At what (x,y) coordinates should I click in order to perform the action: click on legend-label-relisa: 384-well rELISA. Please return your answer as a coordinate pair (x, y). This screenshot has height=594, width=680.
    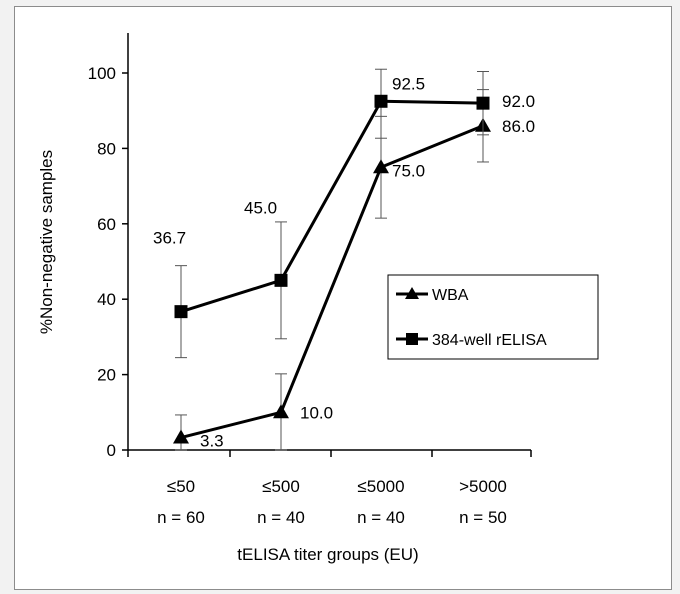
    Looking at the image, I should click on (489, 340).